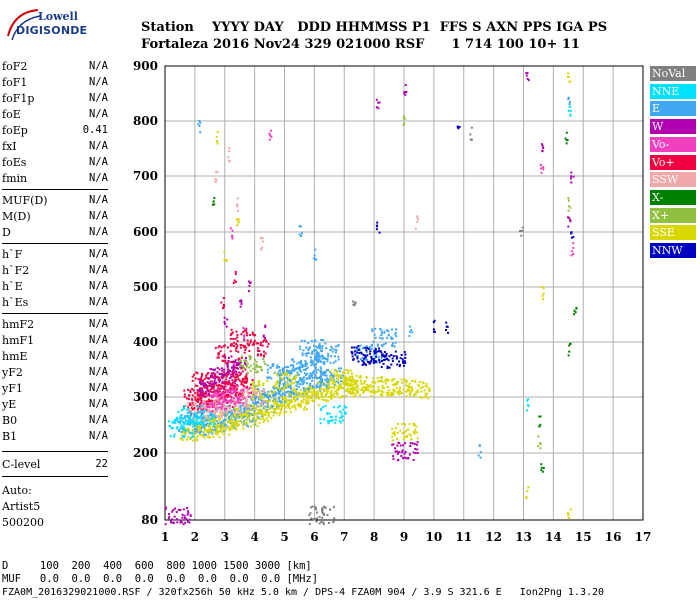 The image size is (700, 600). What do you see at coordinates (21, 506) in the screenshot?
I see `auto-program: Artist5` at bounding box center [21, 506].